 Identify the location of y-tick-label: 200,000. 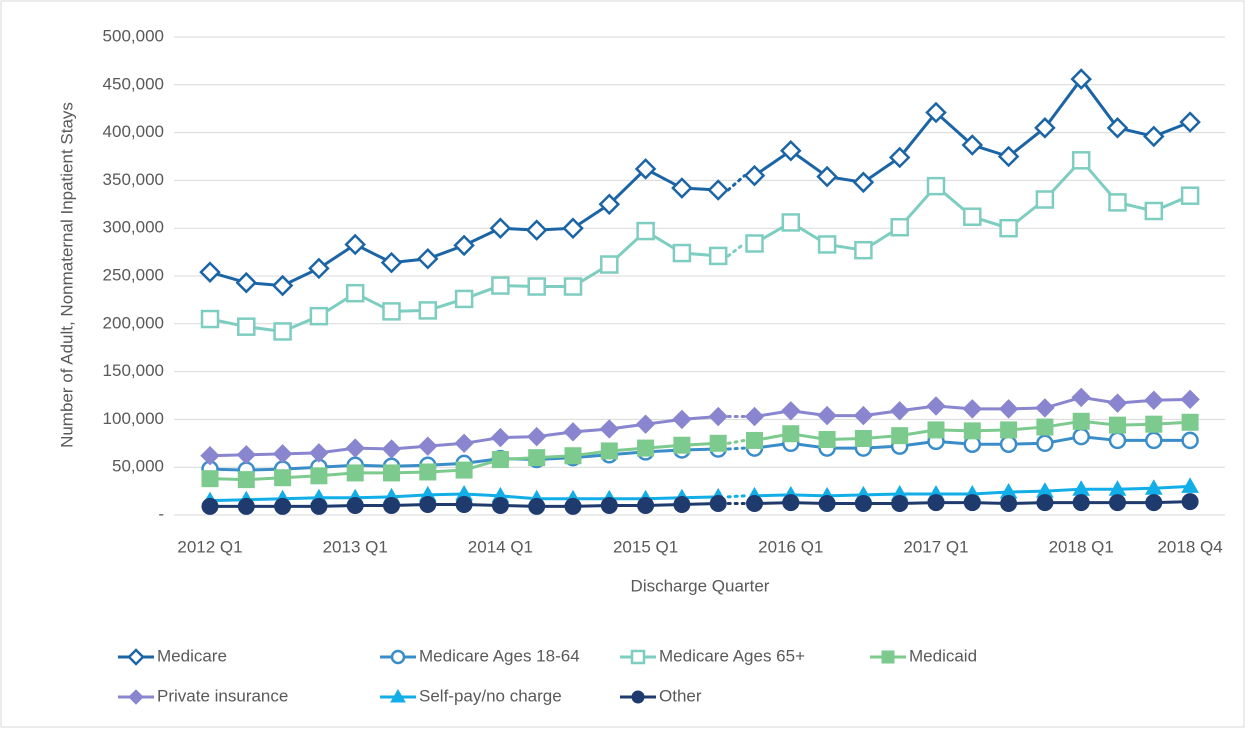
(133, 322).